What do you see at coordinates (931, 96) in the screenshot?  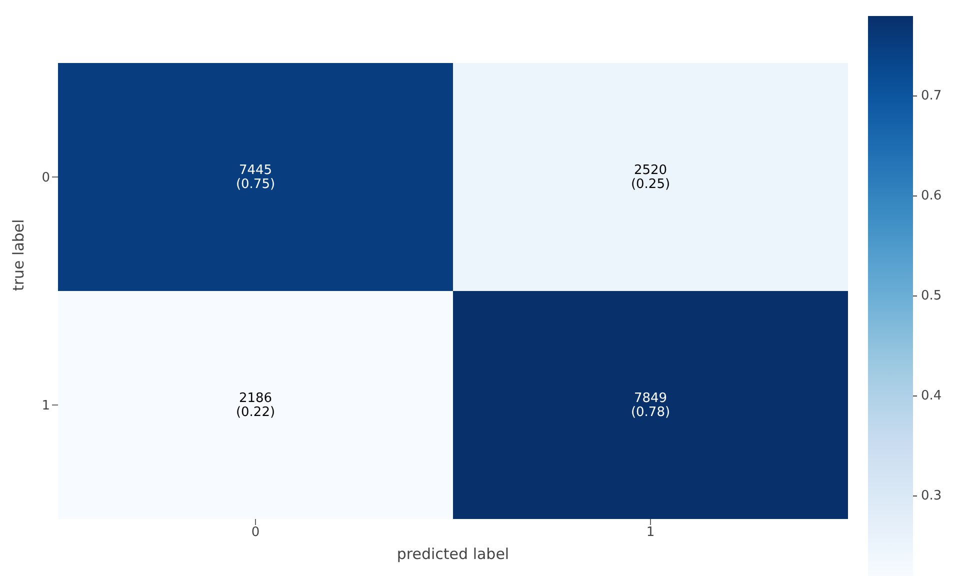 I see `color-bar-label: 0.7` at bounding box center [931, 96].